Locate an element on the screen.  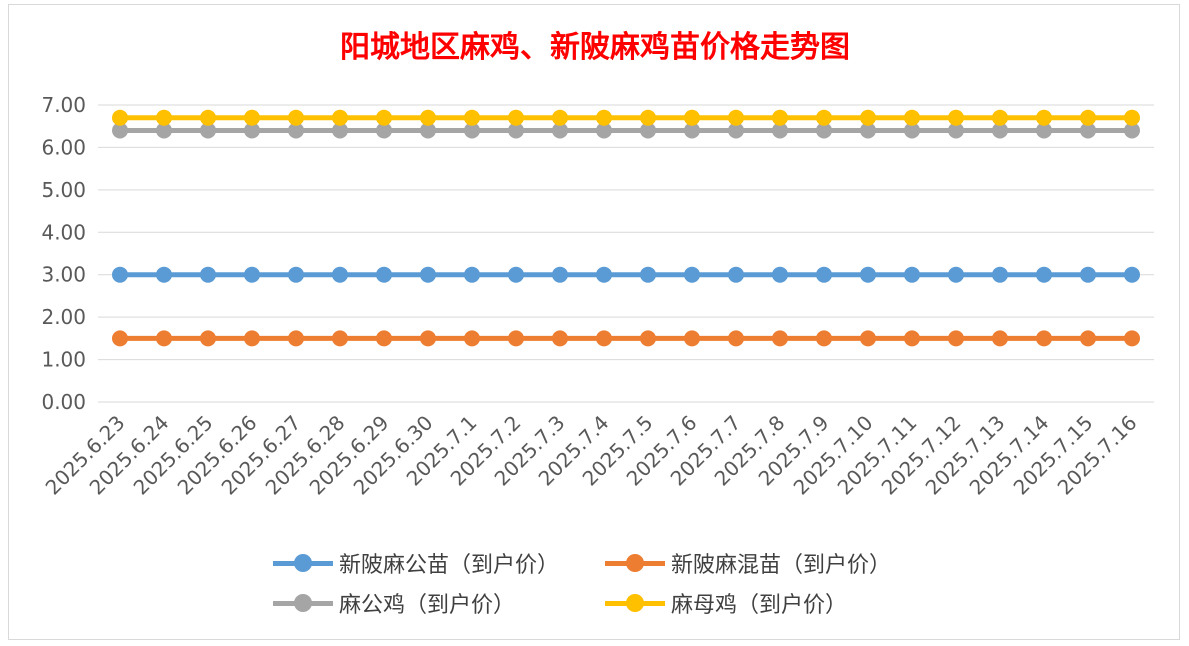
legend-item-xinpi-male-chick: 新陂麻公苗（到户价） is located at coordinates (416, 563).